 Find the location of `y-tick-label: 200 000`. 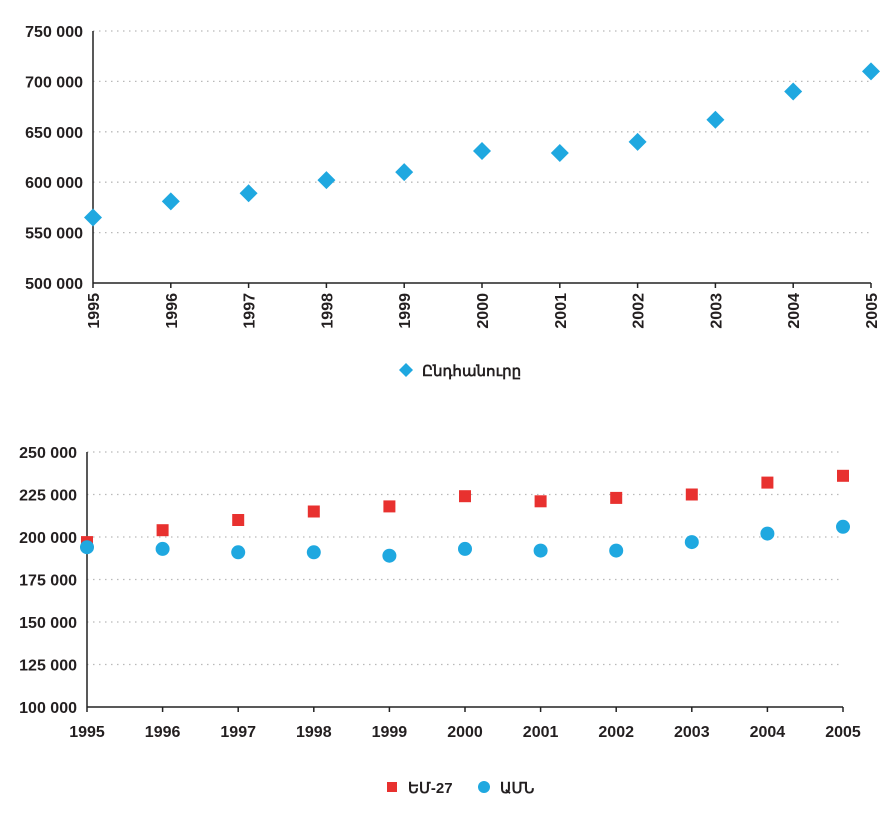

y-tick-label: 200 000 is located at coordinates (48, 538).